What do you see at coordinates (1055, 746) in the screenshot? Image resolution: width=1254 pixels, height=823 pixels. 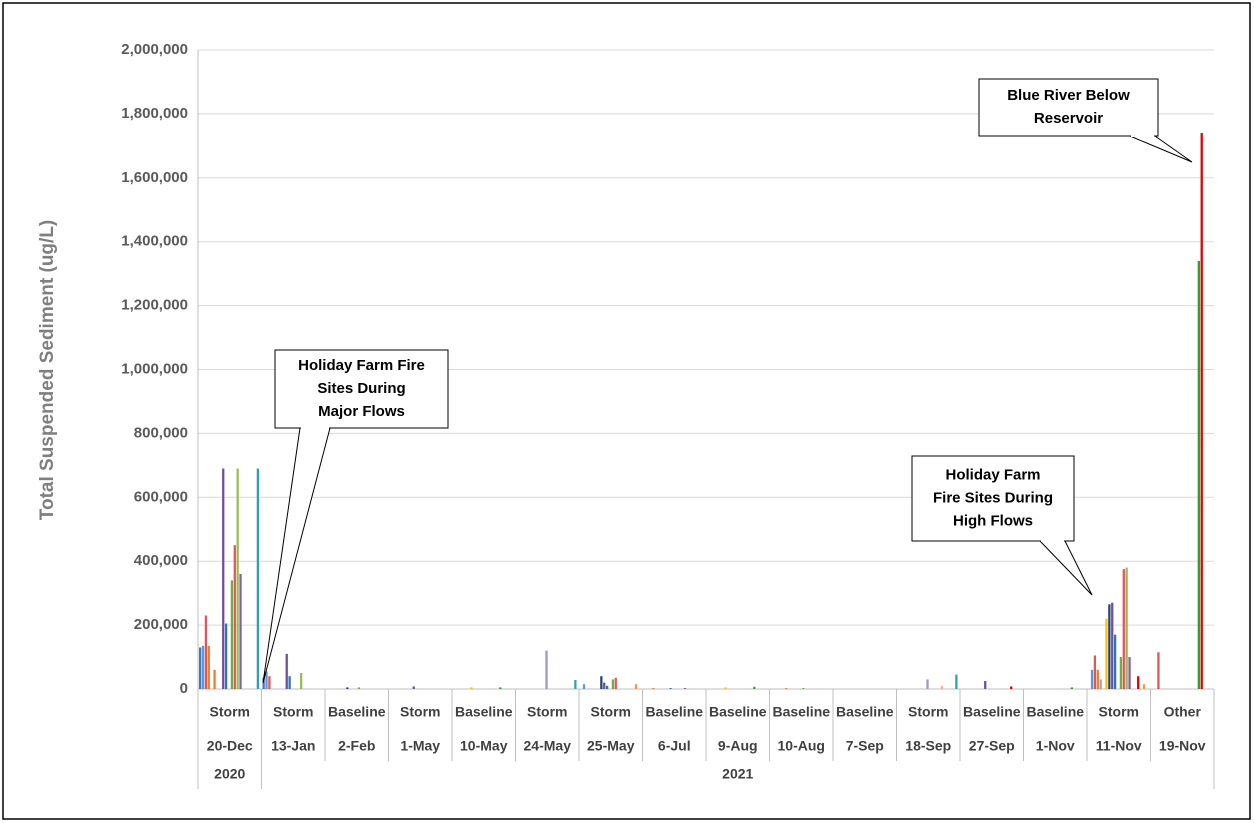 I see `category-date: 1-Nov` at bounding box center [1055, 746].